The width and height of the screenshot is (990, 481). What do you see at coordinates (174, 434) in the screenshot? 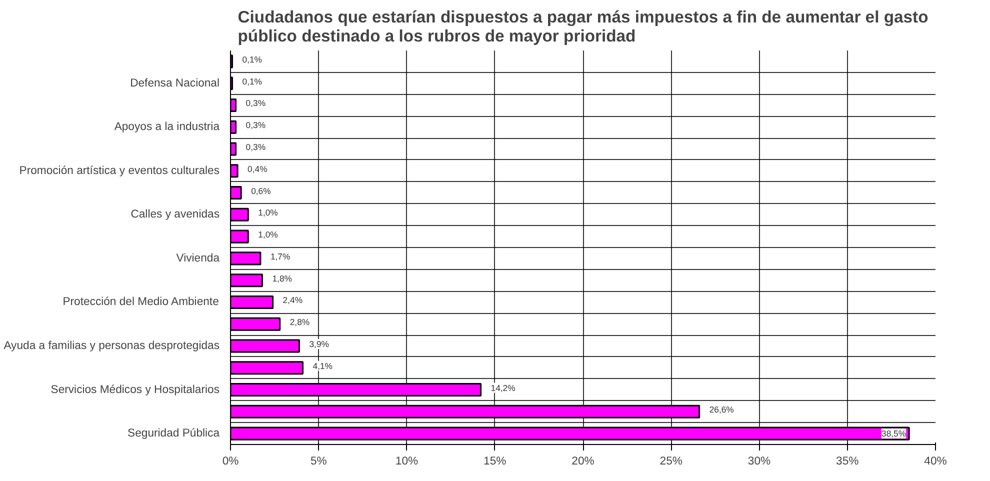
I see `y-tick-label: Seguridad Pública` at bounding box center [174, 434].